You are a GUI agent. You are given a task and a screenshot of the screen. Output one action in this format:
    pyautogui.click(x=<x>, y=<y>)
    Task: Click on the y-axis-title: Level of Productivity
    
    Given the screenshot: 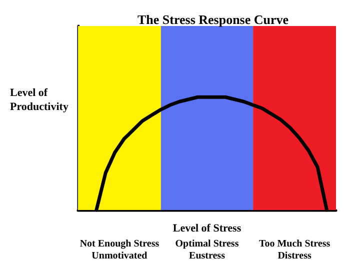 What is the action you would take?
    pyautogui.click(x=39, y=100)
    